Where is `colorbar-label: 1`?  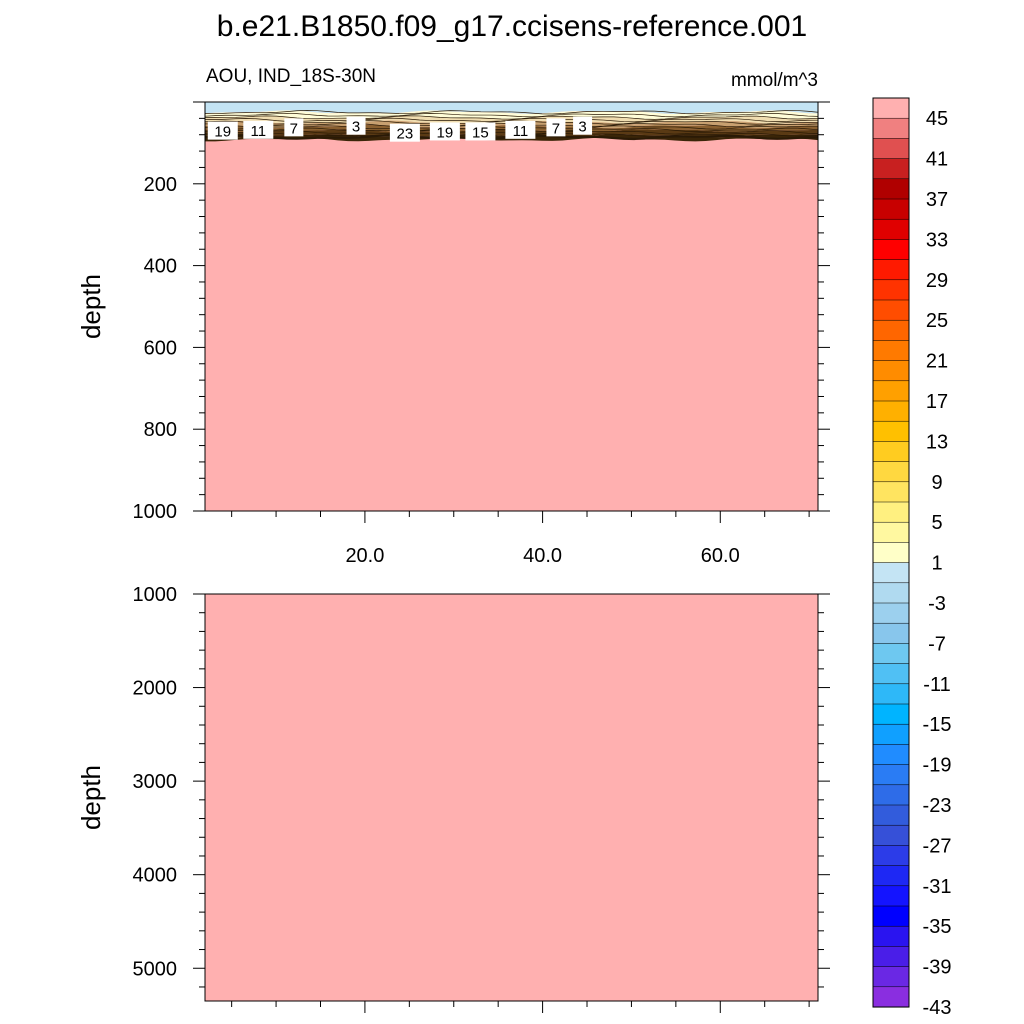
colorbar-label: 1 is located at coordinates (936, 564).